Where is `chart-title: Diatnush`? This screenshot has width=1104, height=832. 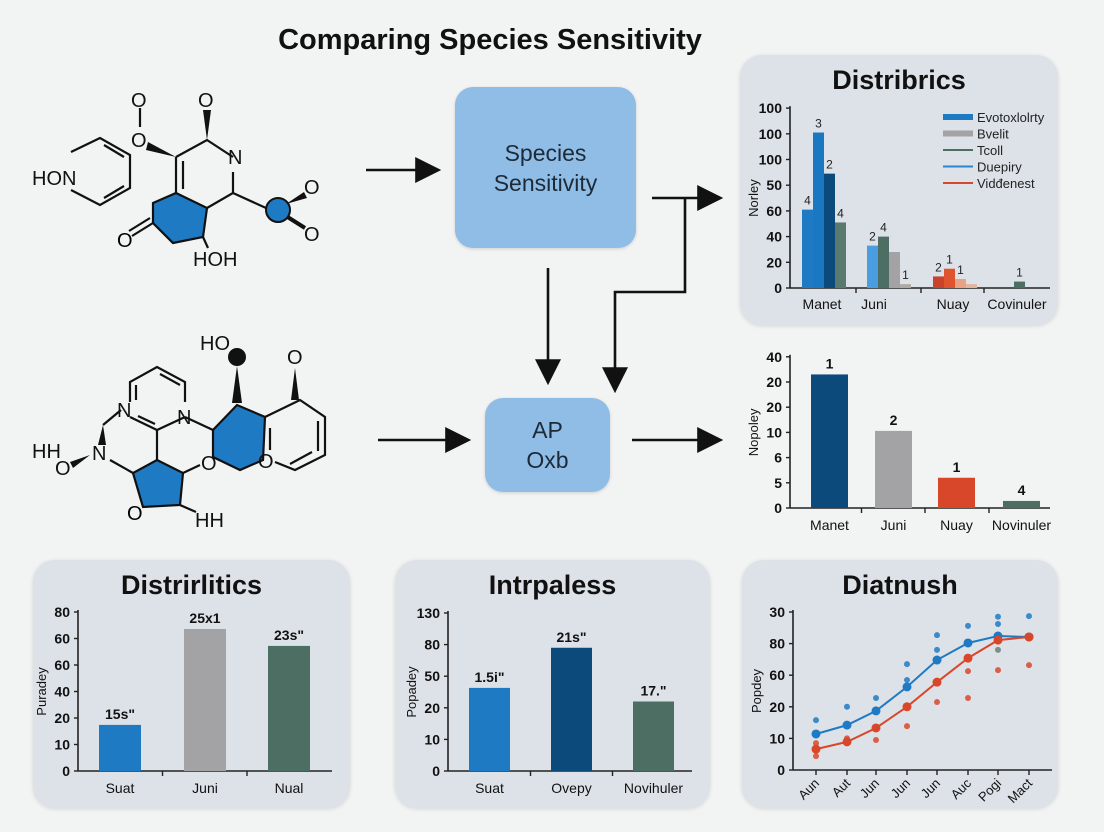 chart-title: Diatnush is located at coordinates (900, 585).